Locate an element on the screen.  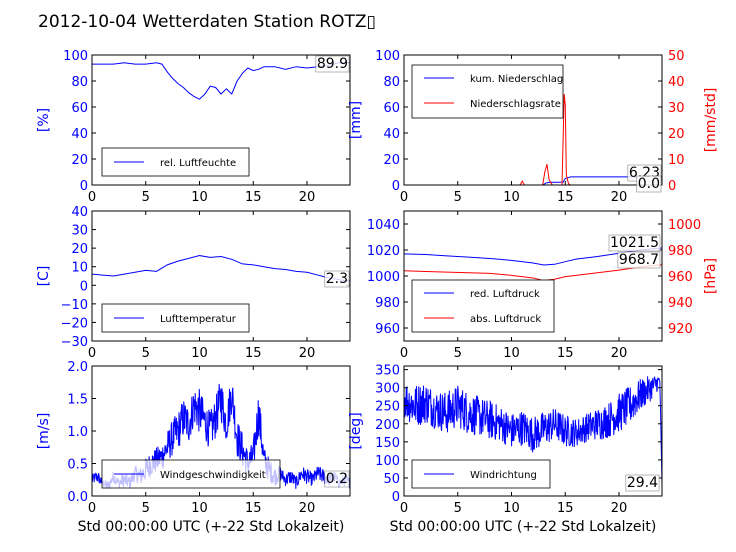
y-axis-label: [C] is located at coordinates (44, 276).